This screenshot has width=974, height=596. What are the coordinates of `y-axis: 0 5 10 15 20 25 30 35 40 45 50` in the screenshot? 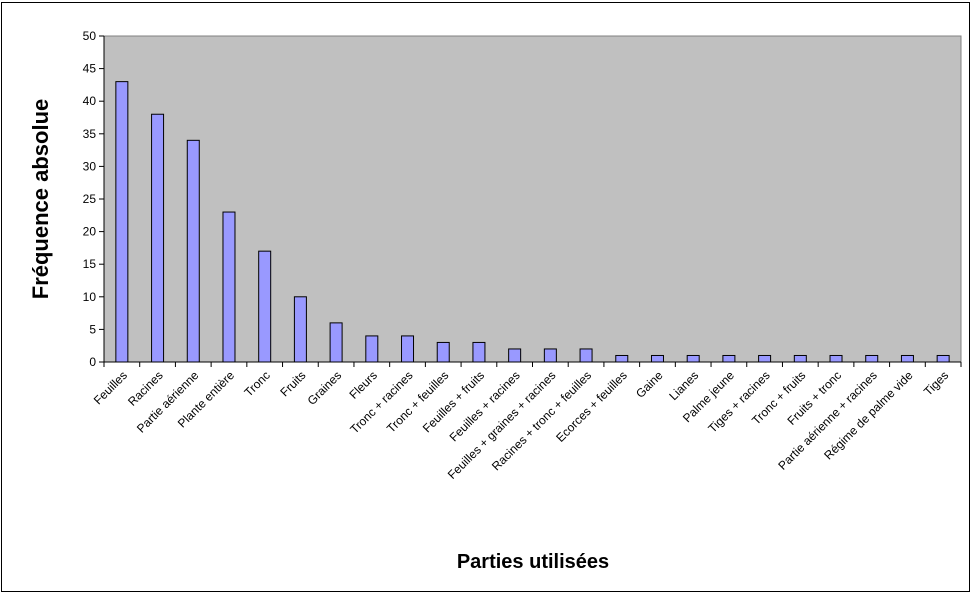 It's located at (94, 199).